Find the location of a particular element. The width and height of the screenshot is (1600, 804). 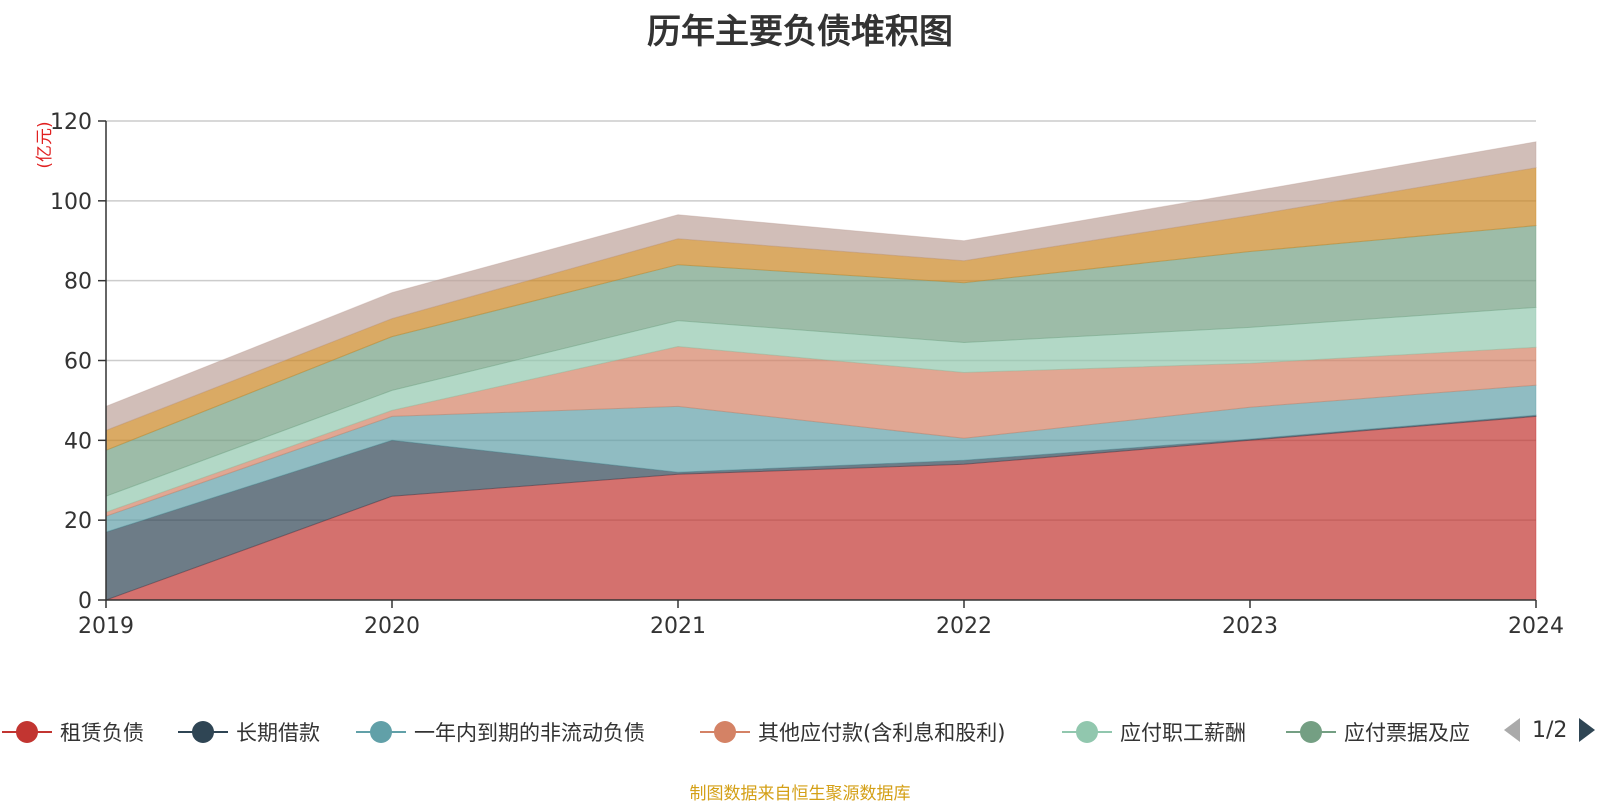

x-tick-label: 2019 is located at coordinates (106, 626).